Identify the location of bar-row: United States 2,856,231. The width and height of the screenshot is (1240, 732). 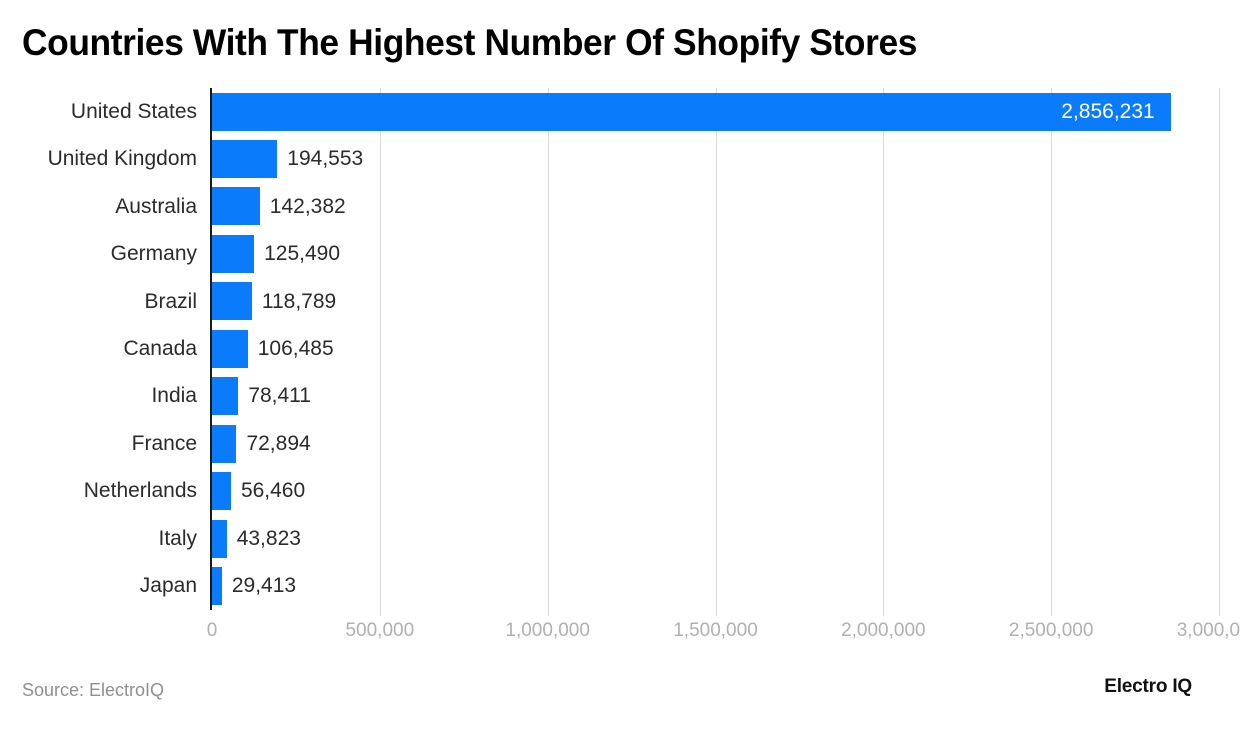
(620, 111).